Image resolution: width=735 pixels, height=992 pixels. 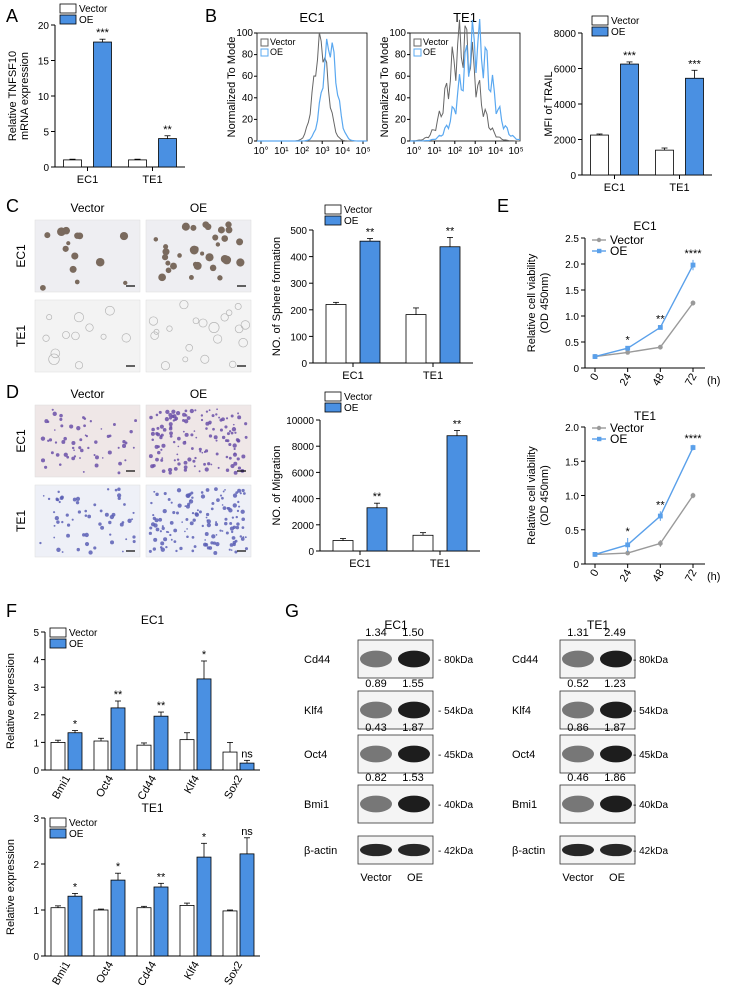 What do you see at coordinates (298, 311) in the screenshot?
I see `y-tick-label-C: 200` at bounding box center [298, 311].